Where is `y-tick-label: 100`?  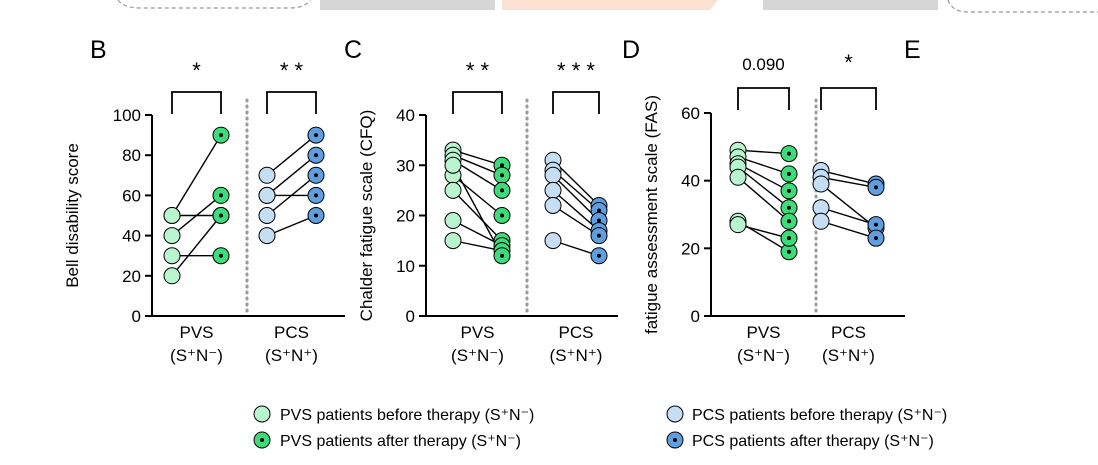
y-tick-label: 100 is located at coordinates (127, 115).